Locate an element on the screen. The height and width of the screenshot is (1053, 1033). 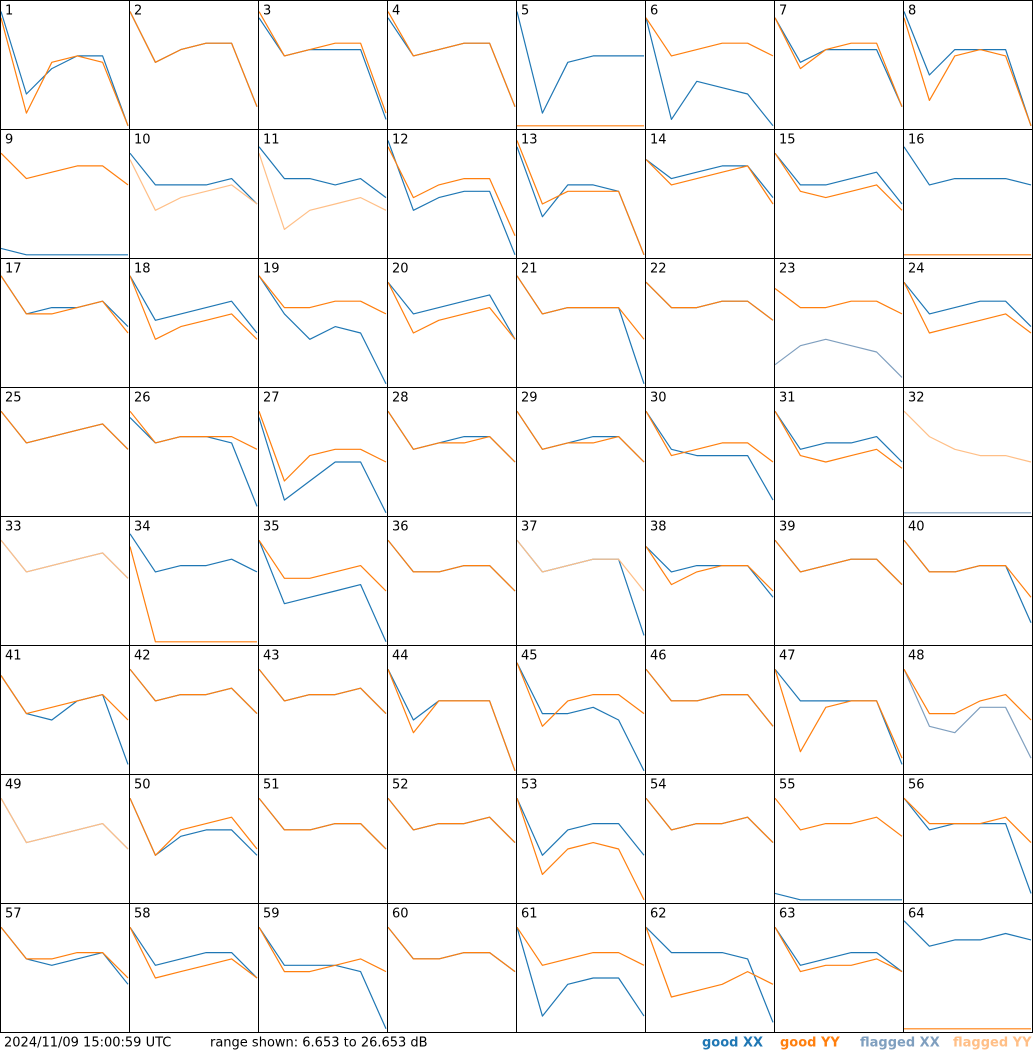
panel-label: 31 is located at coordinates (787, 398).